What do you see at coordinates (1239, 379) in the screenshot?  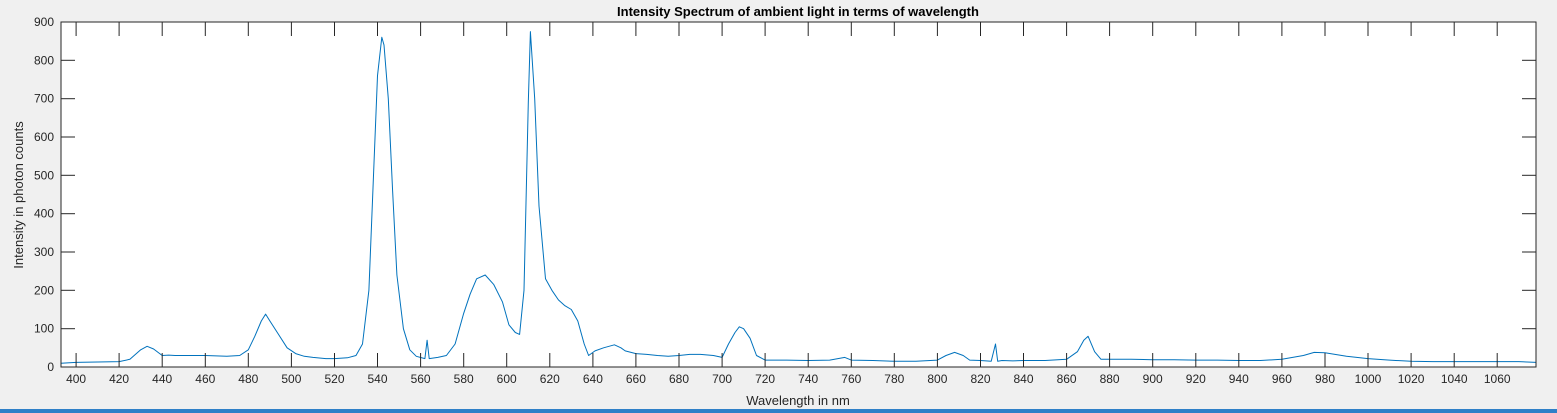 I see `x-tick-label: 940` at bounding box center [1239, 379].